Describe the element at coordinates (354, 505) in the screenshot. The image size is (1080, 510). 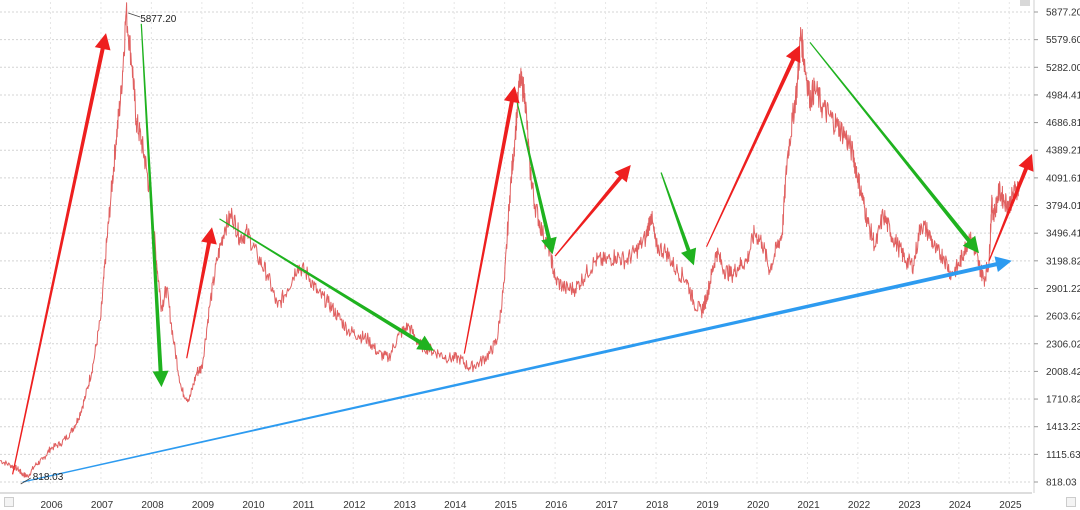
I see `x-tick-label: 2012` at that location.